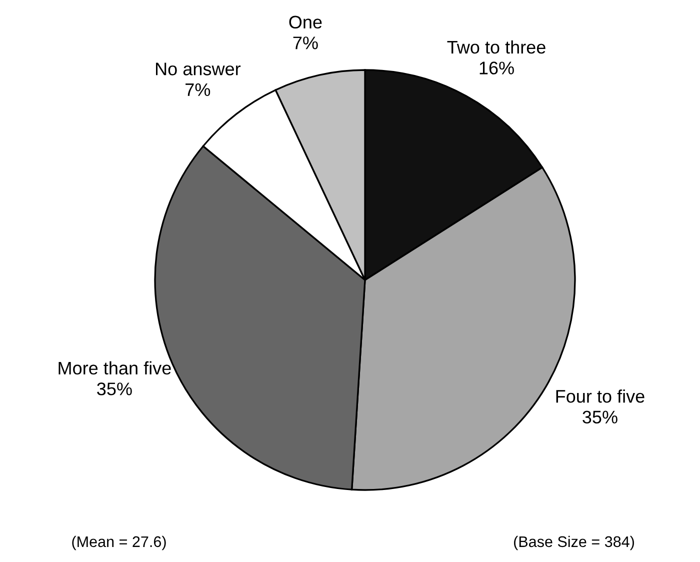  What do you see at coordinates (496, 47) in the screenshot?
I see `slice-label: Two to three` at bounding box center [496, 47].